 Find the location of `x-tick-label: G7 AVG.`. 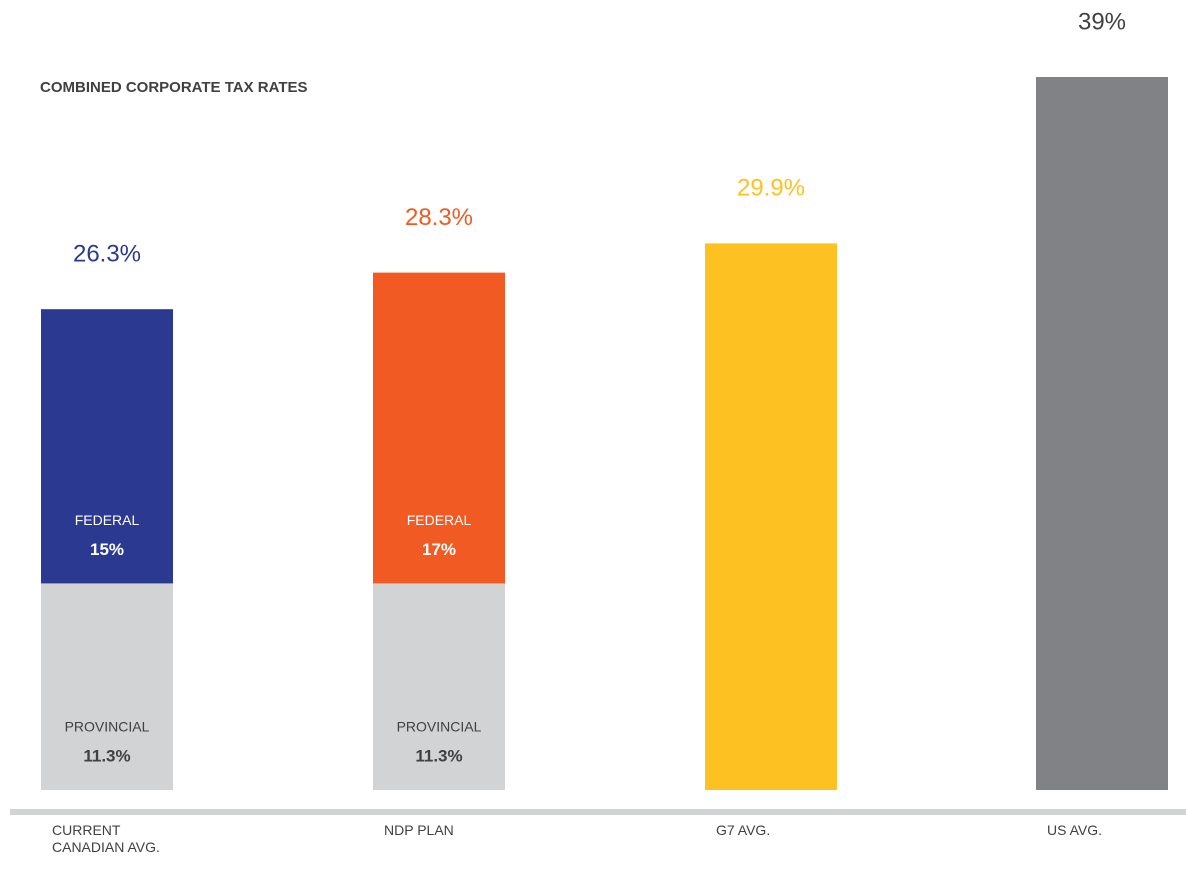

x-tick-label: G7 AVG. is located at coordinates (743, 830).